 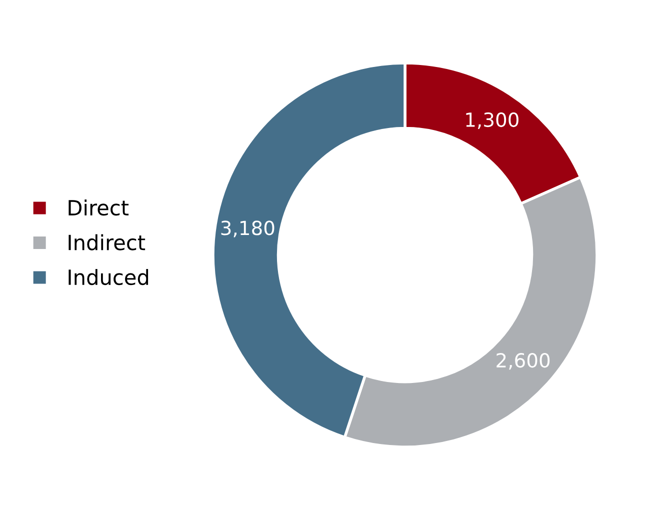 I want to click on data-label: 1,300, so click(x=492, y=121).